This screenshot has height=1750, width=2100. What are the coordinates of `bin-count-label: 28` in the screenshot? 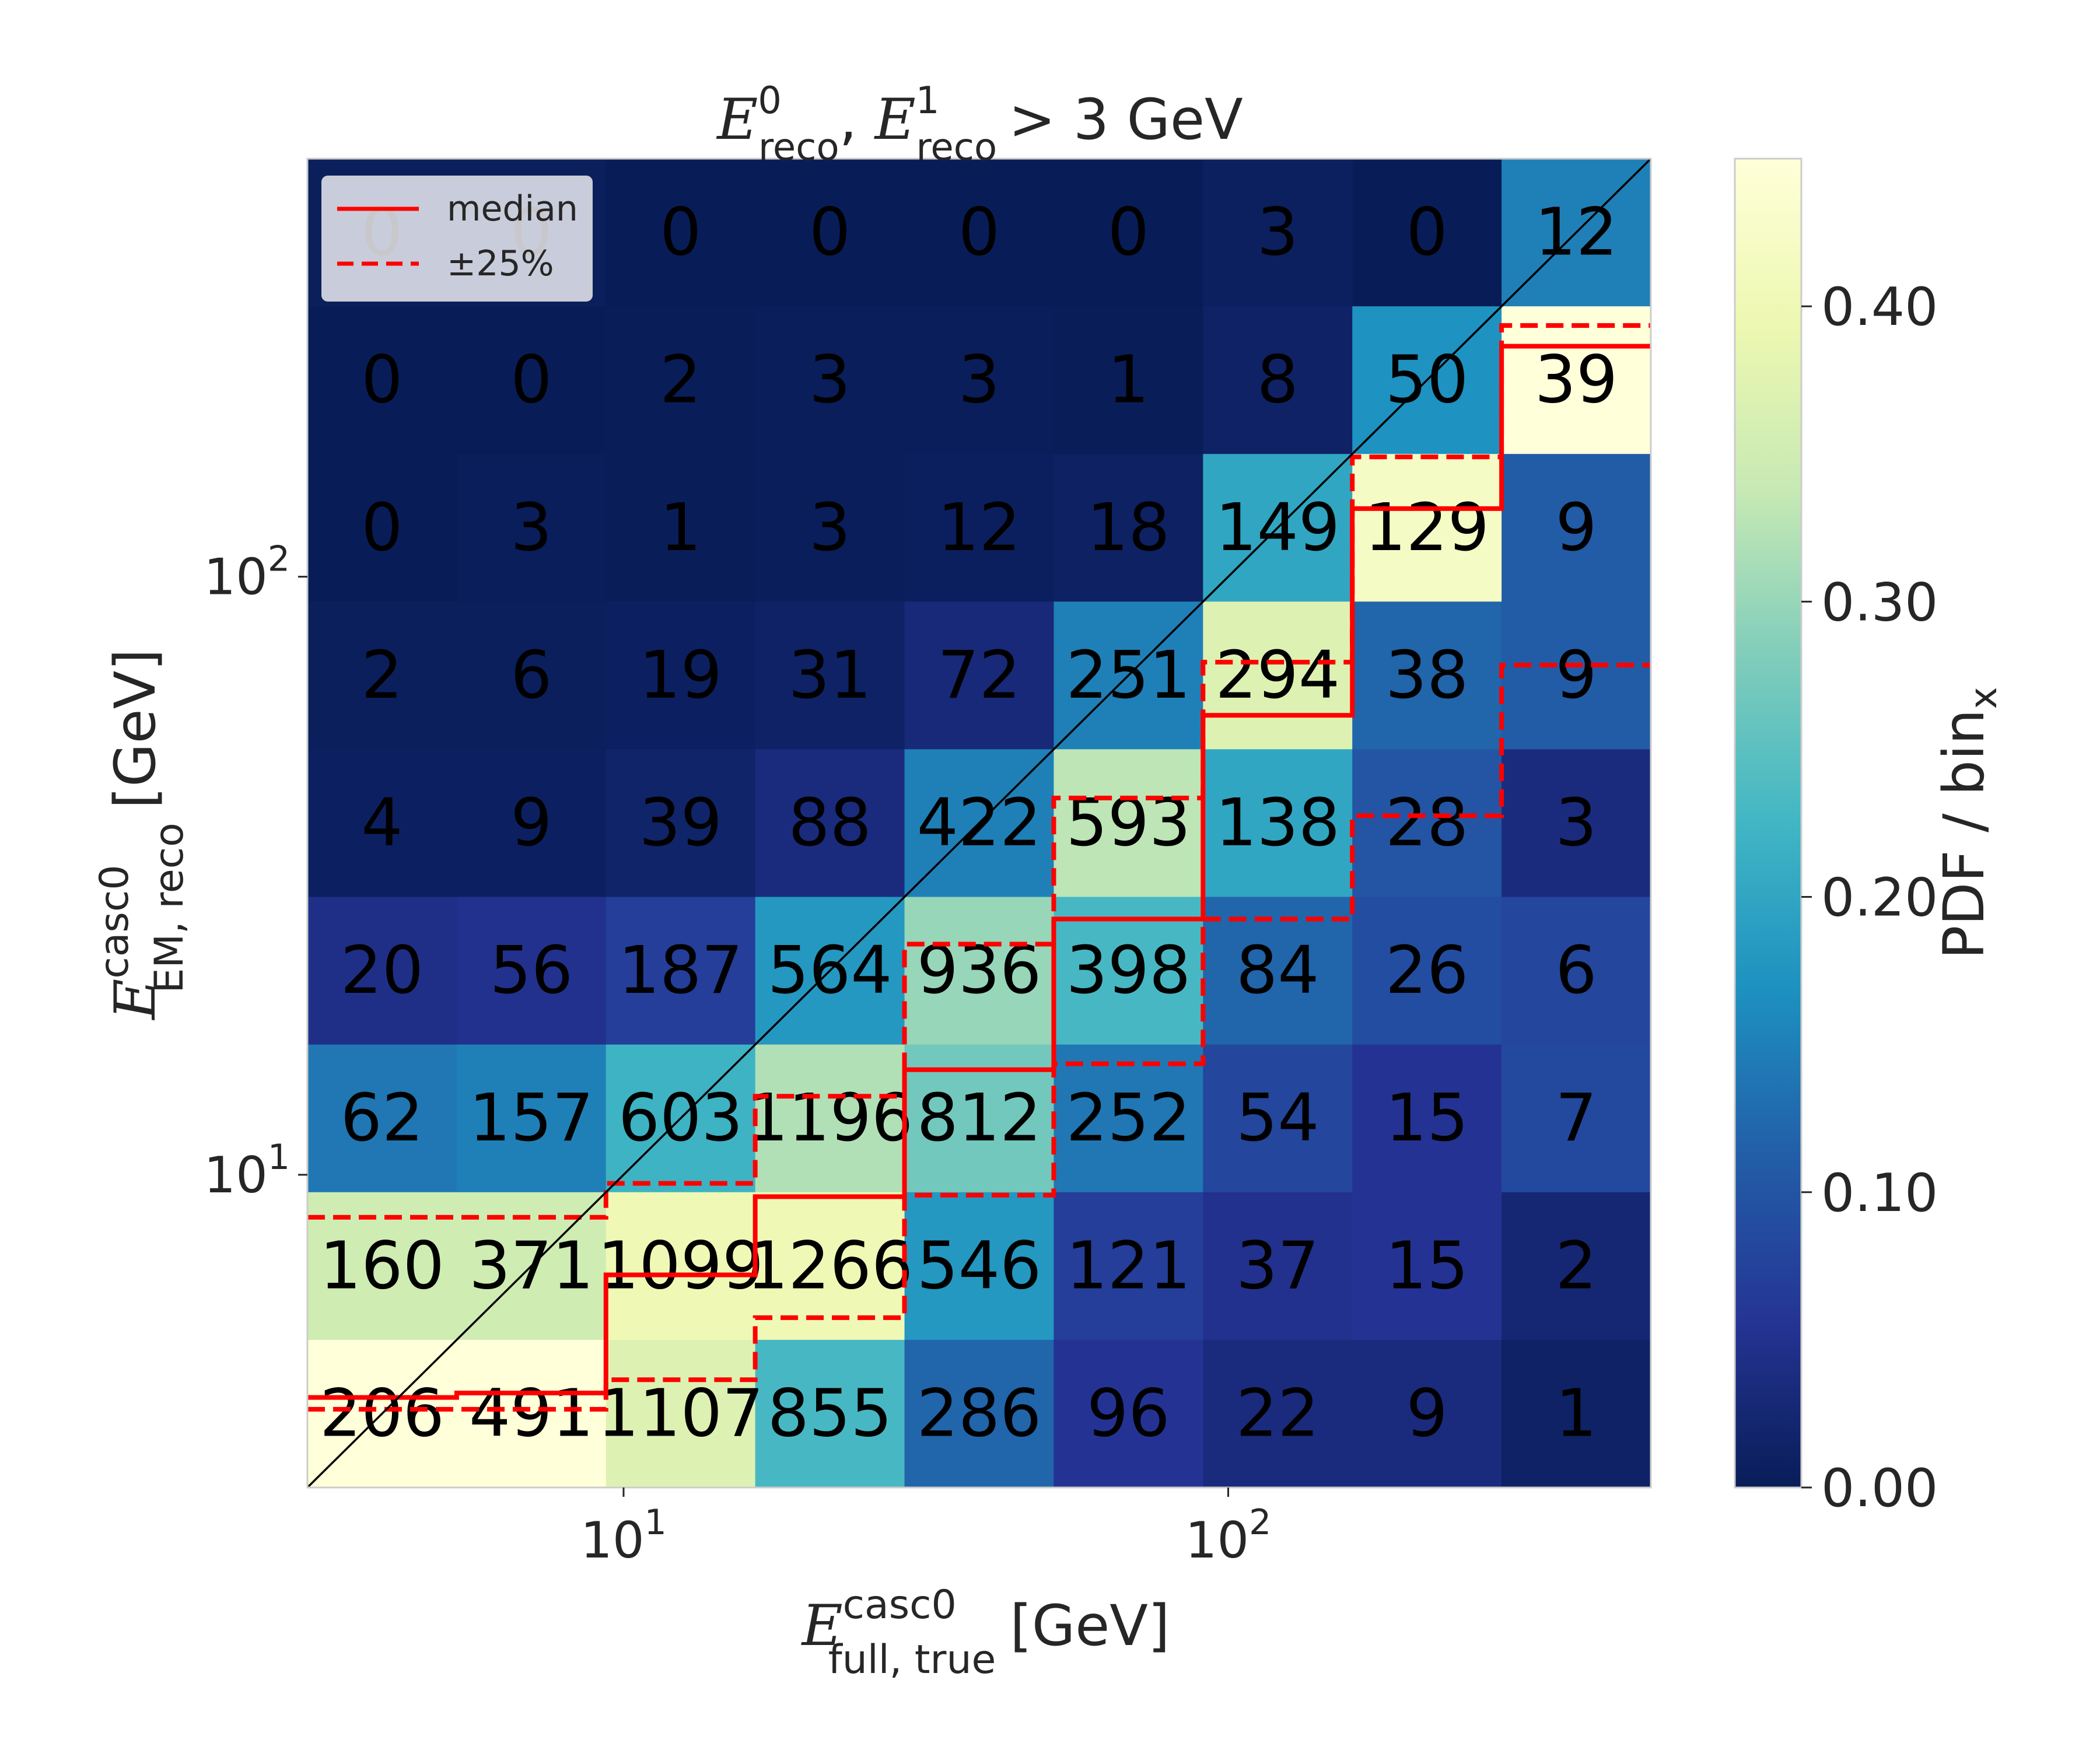 It's located at (1427, 823).